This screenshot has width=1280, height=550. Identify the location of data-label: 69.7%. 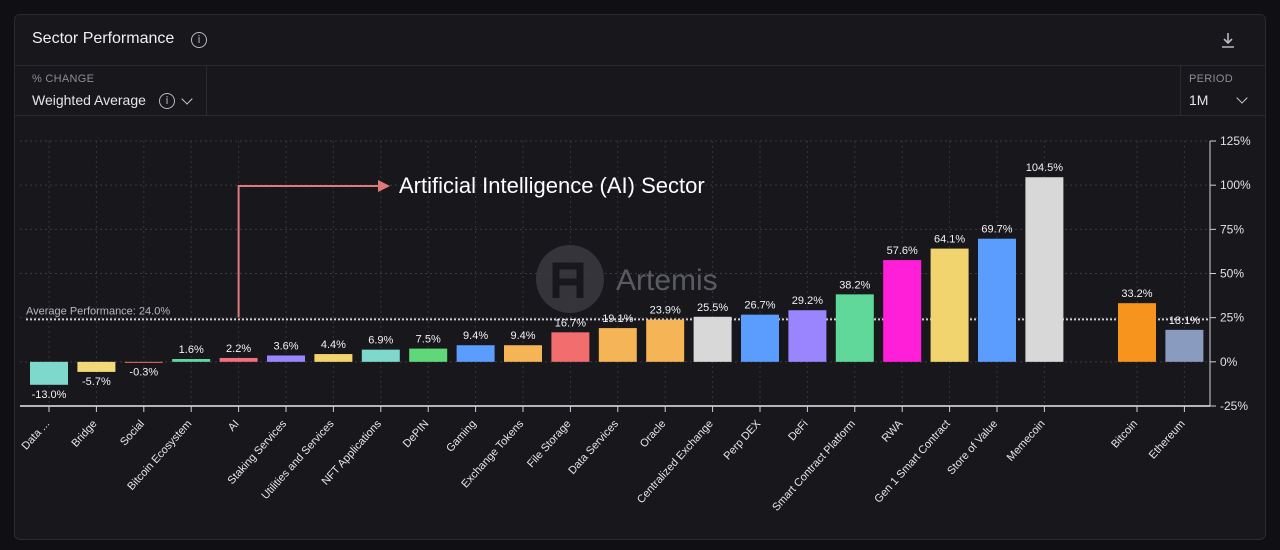
(996, 230).